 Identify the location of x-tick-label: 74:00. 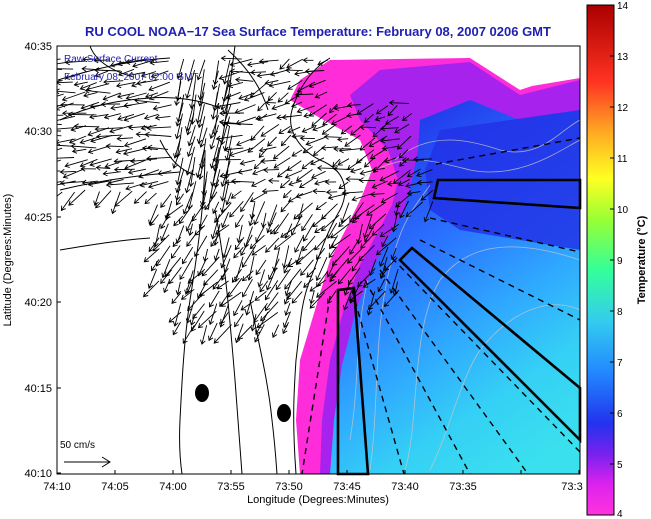
(173, 487).